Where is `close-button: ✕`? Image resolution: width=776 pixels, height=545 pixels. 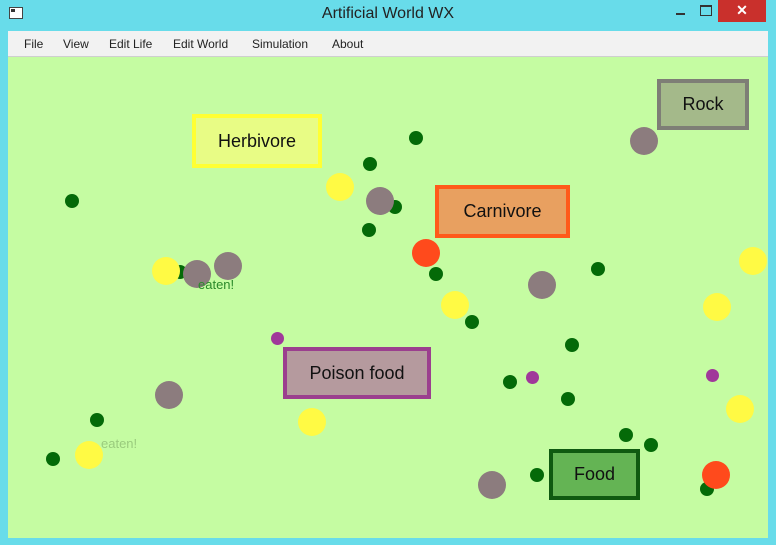 close-button: ✕ is located at coordinates (742, 11).